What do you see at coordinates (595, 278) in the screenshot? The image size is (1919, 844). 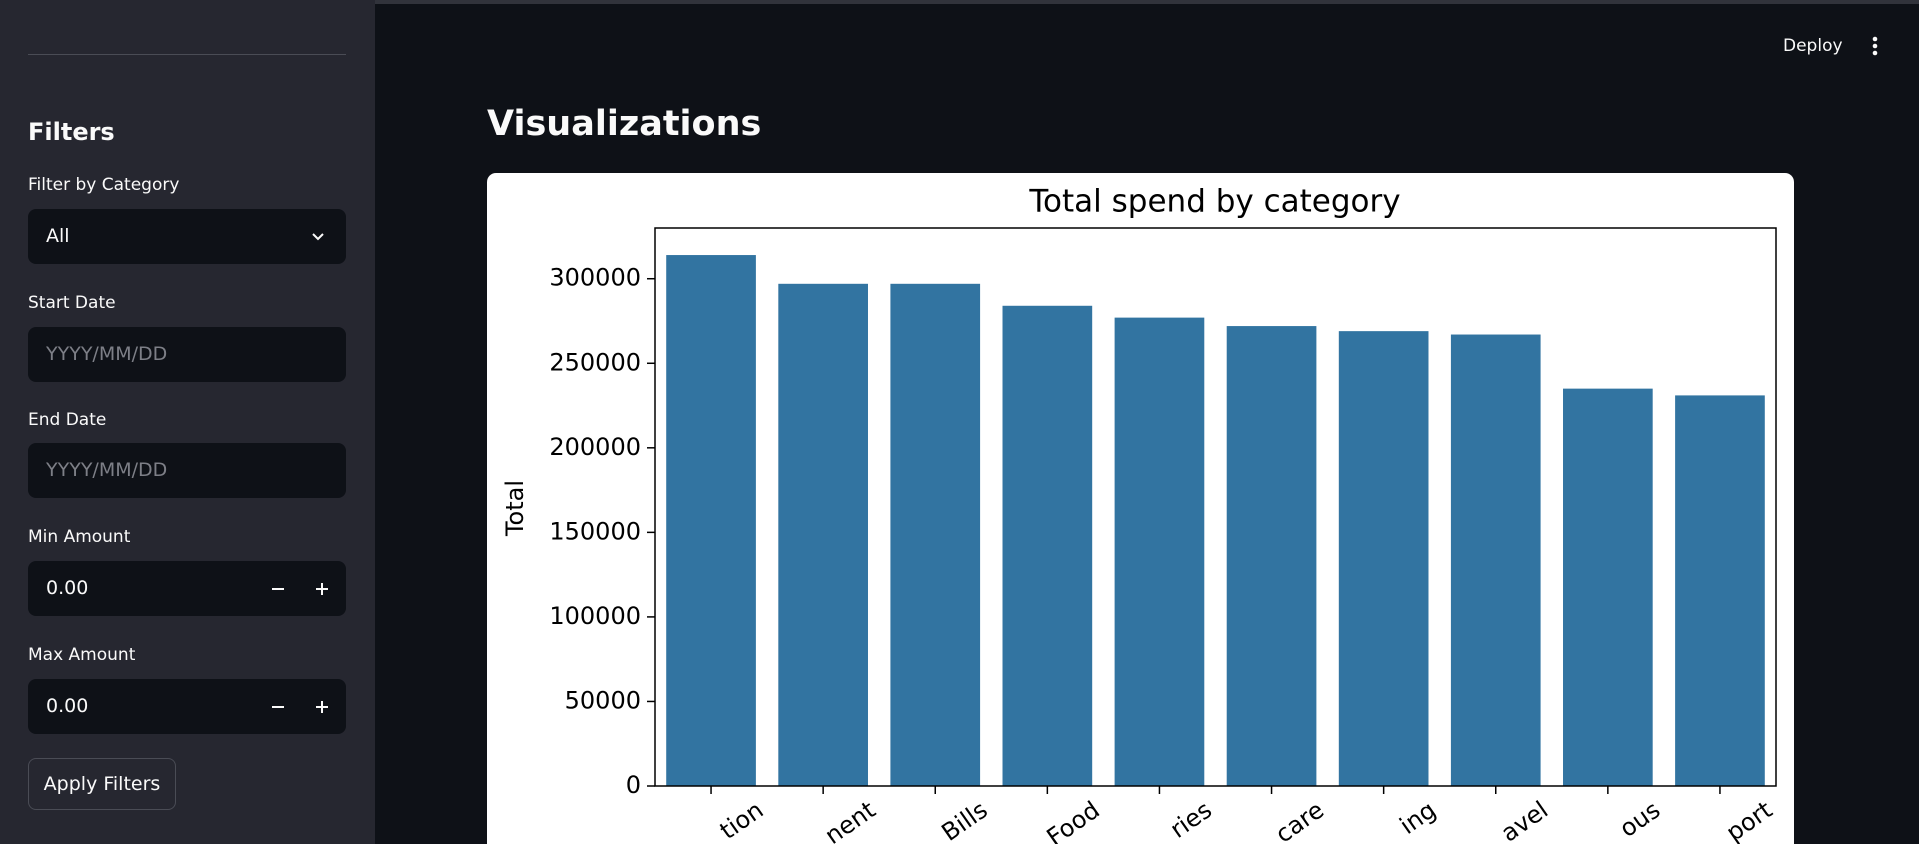 I see `y-tick-label: 300000` at bounding box center [595, 278].